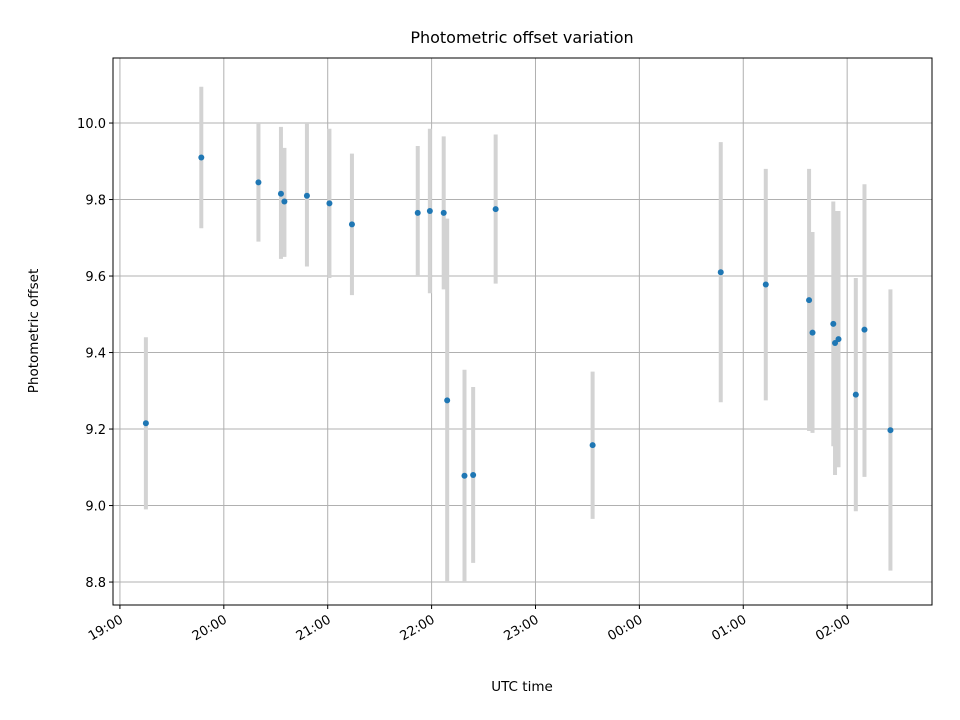 This screenshot has height=720, width=960. I want to click on x-axis-label: UTC time, so click(522, 687).